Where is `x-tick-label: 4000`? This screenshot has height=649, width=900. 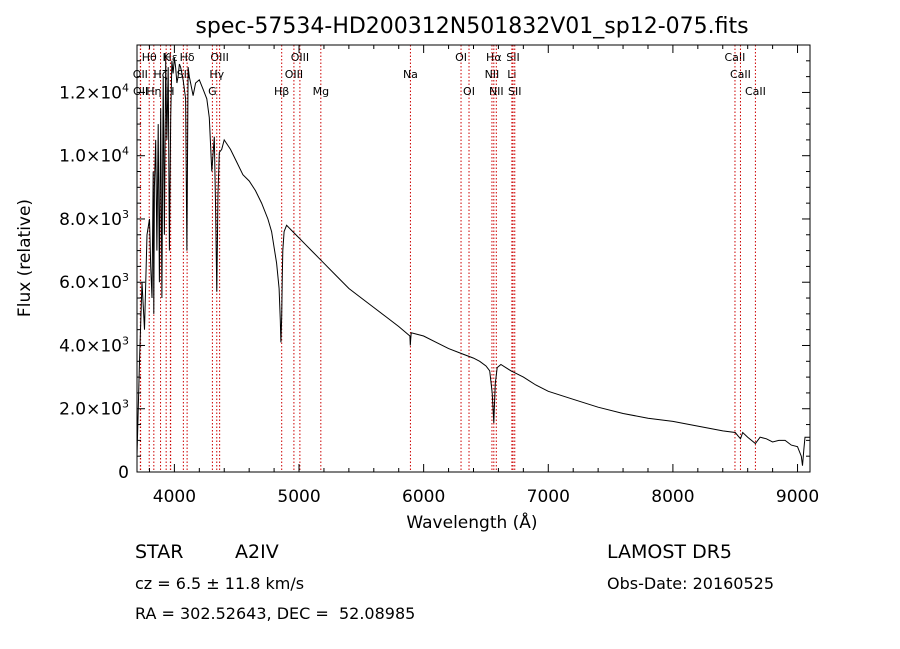
x-tick-label: 4000 is located at coordinates (174, 497).